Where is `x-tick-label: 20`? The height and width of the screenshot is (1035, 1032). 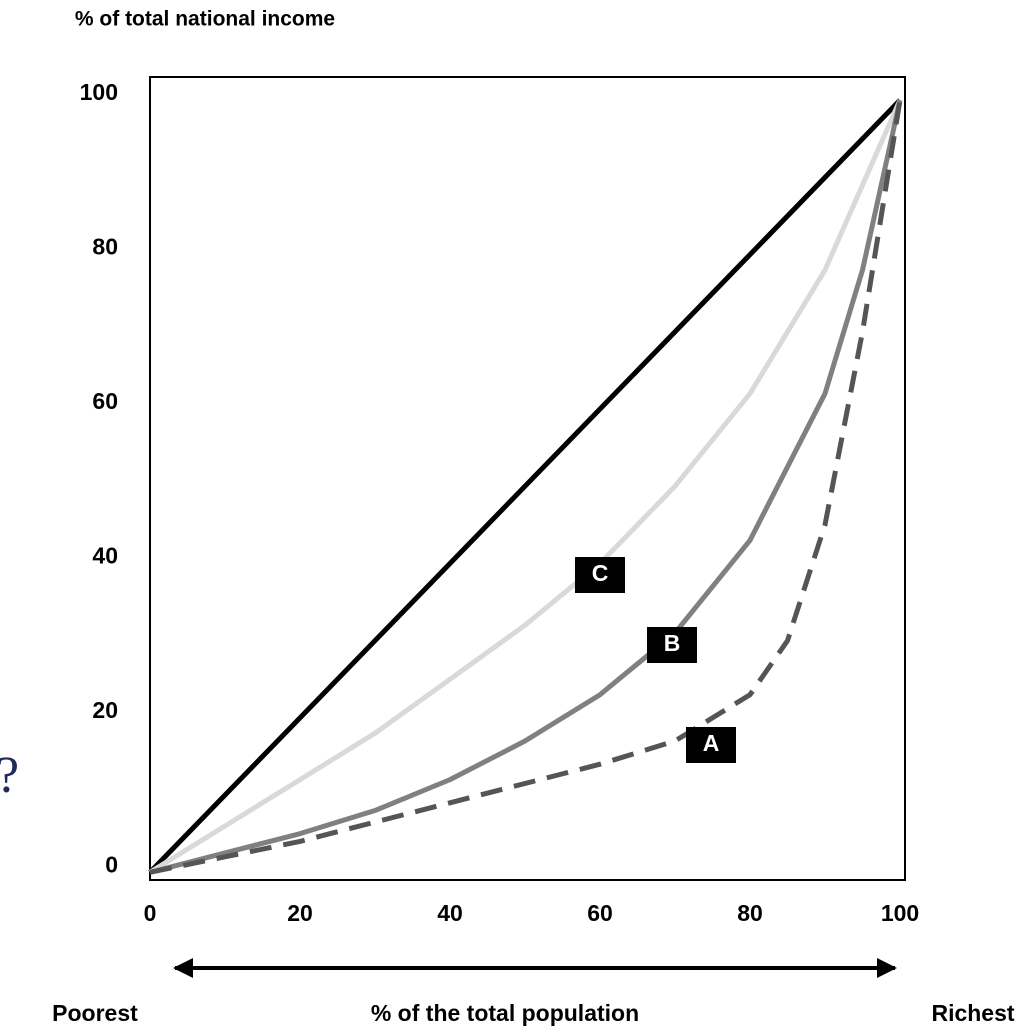 x-tick-label: 20 is located at coordinates (300, 913).